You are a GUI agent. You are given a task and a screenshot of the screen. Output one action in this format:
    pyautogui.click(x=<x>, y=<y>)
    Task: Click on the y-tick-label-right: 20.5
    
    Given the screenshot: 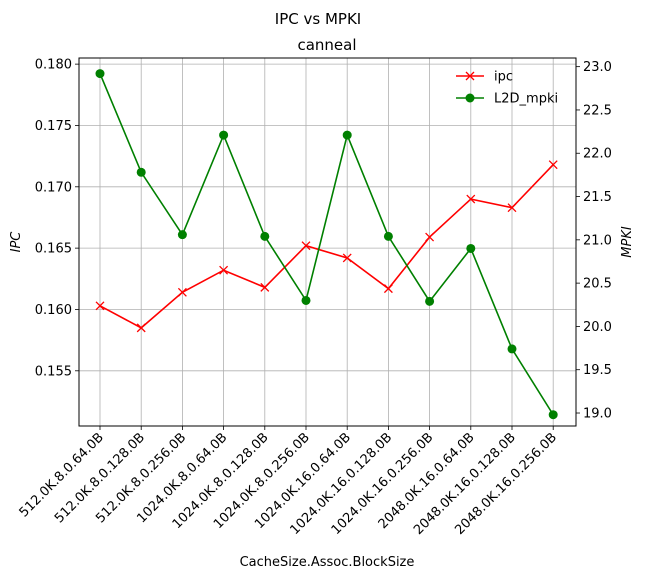 What is the action you would take?
    pyautogui.click(x=597, y=284)
    